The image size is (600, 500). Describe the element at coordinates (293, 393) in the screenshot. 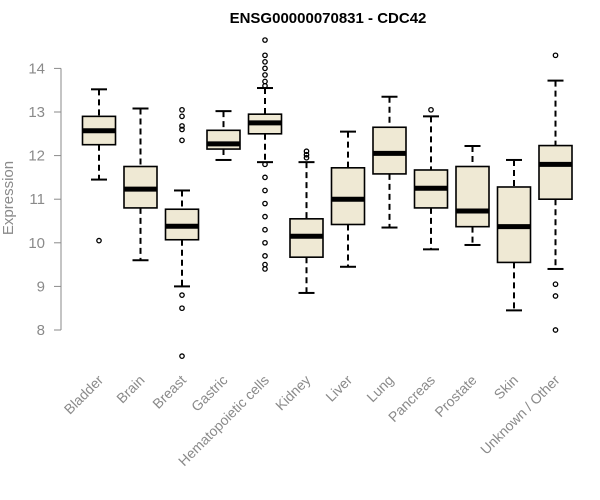

I see `x-tick-label: Kidney` at that location.